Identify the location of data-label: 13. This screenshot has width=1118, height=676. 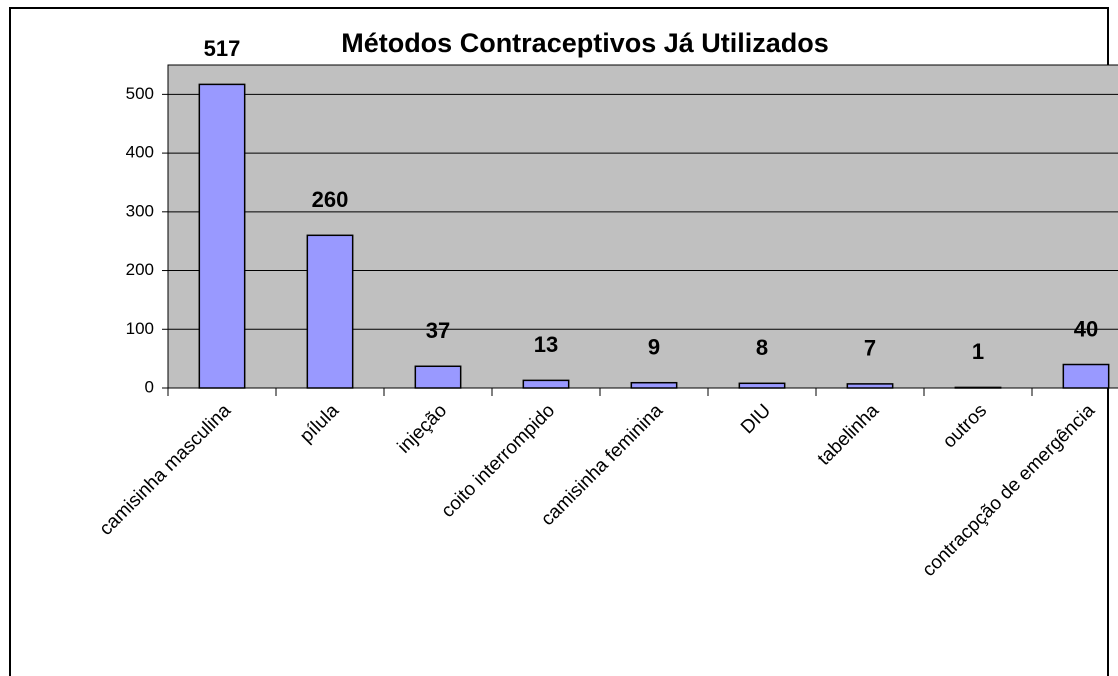
(546, 344).